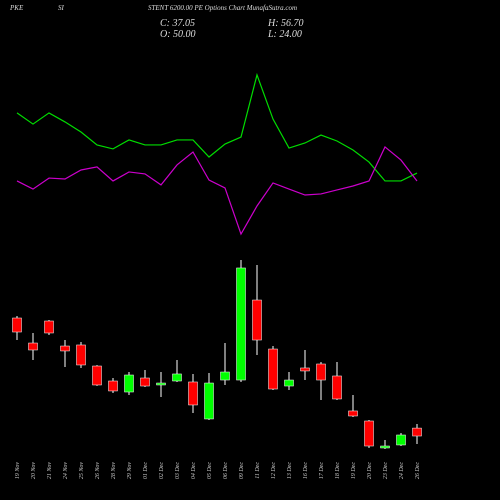  Describe the element at coordinates (226, 470) in the screenshot. I see `x-tick-label: 06 Dec` at that location.